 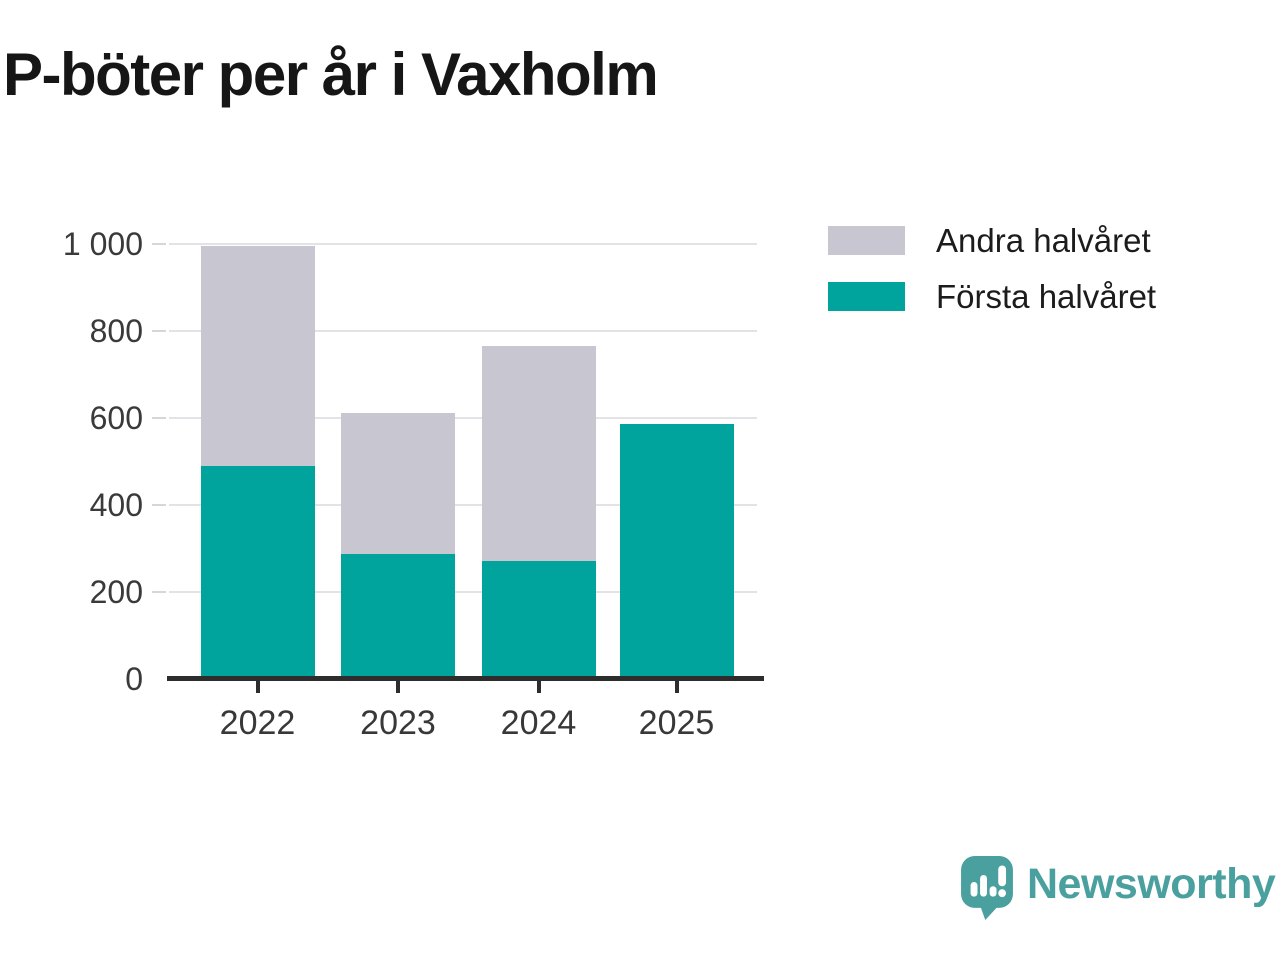 What do you see at coordinates (538, 453) in the screenshot?
I see `bar-2024-andra` at bounding box center [538, 453].